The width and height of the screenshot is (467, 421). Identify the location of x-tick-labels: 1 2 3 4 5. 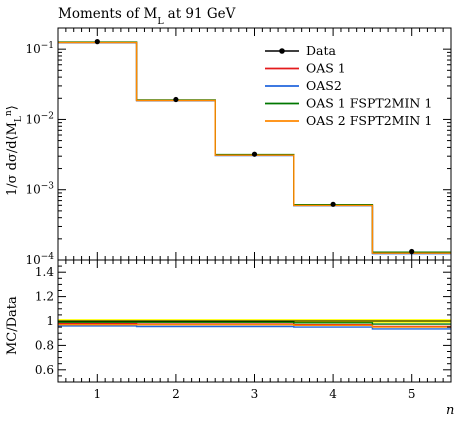
(254, 394).